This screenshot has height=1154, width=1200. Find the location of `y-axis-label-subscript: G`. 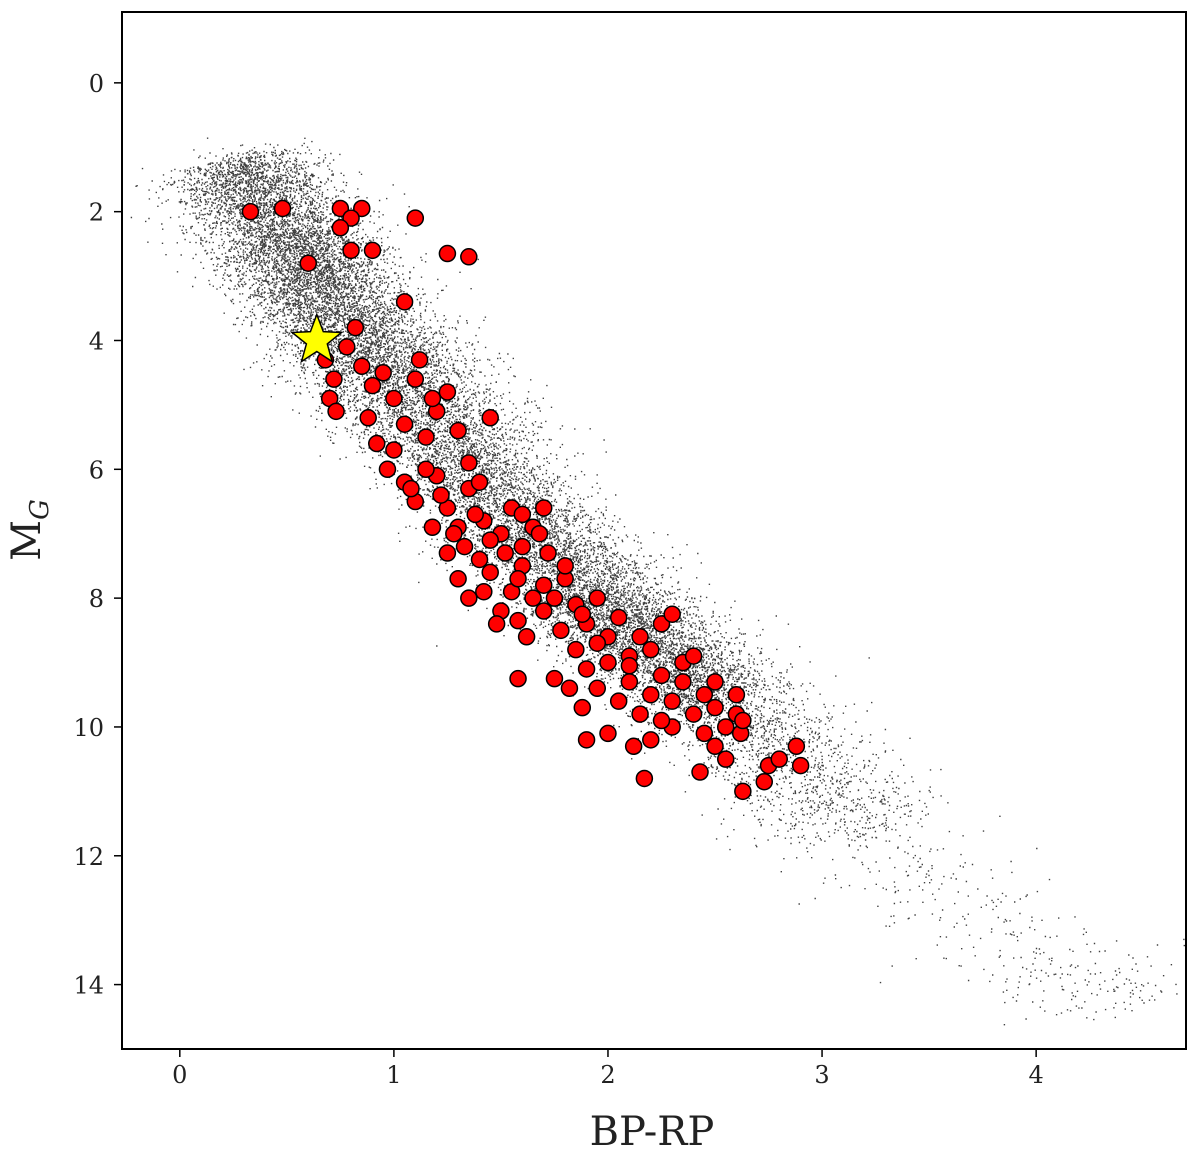

y-axis-label-subscript: G is located at coordinates (40, 509).